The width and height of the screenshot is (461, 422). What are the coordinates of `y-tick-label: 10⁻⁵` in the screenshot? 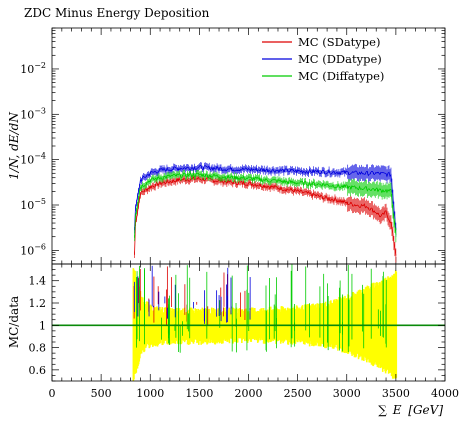 It's located at (33, 204).